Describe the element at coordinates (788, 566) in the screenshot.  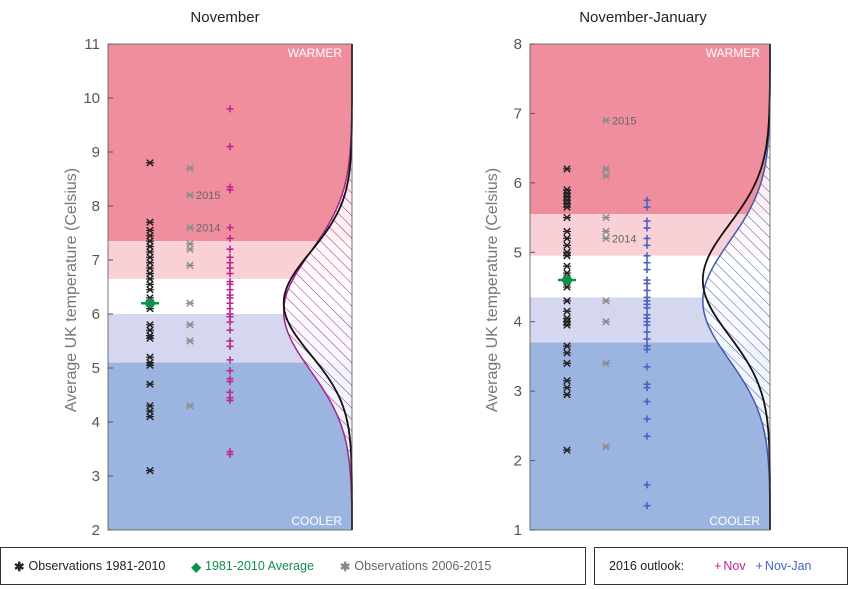
I see `legend-label-nov-jan: Nov-Jan` at that location.